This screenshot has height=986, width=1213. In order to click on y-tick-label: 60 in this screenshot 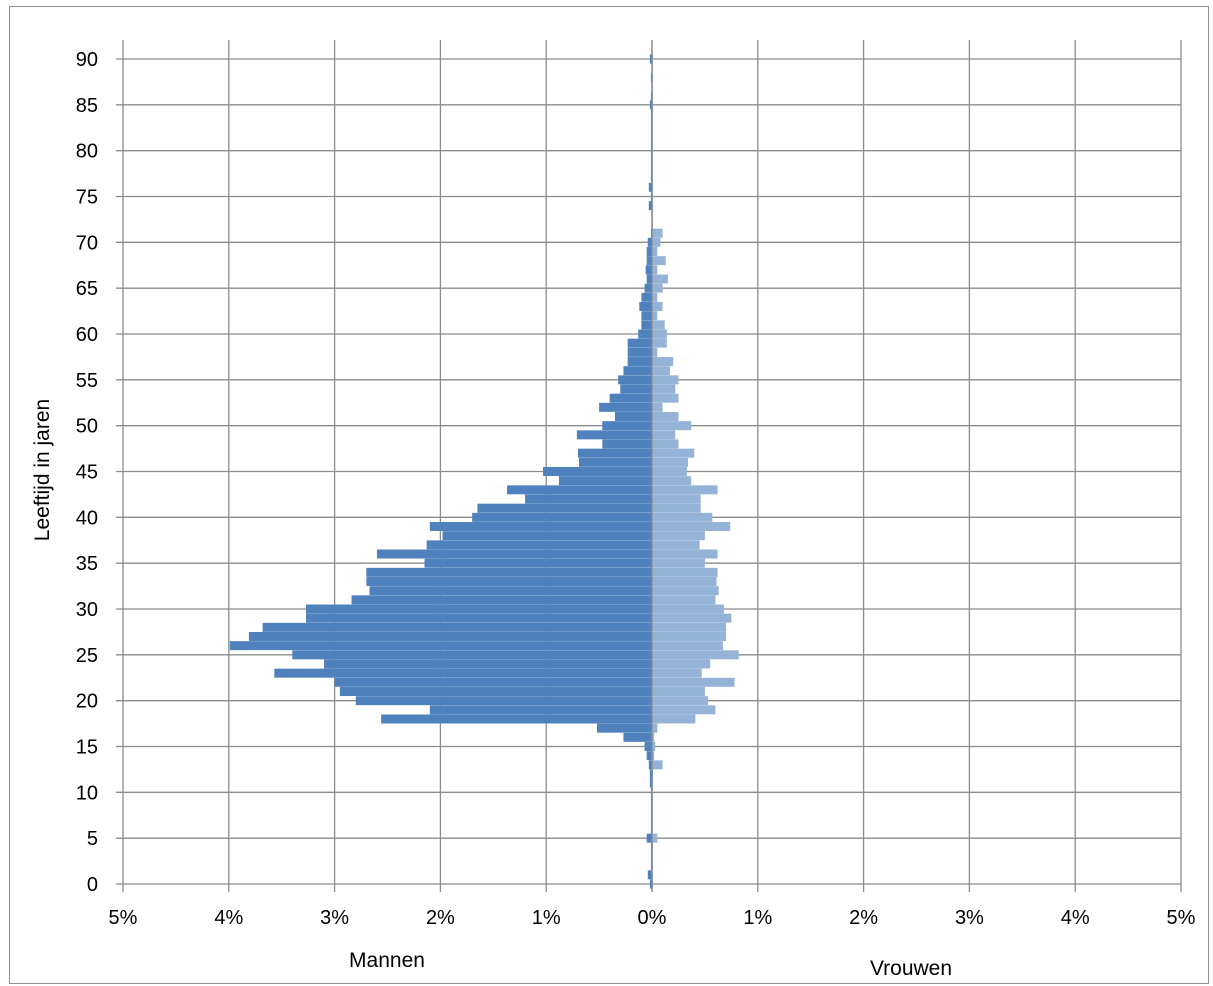, I will do `click(87, 335)`.